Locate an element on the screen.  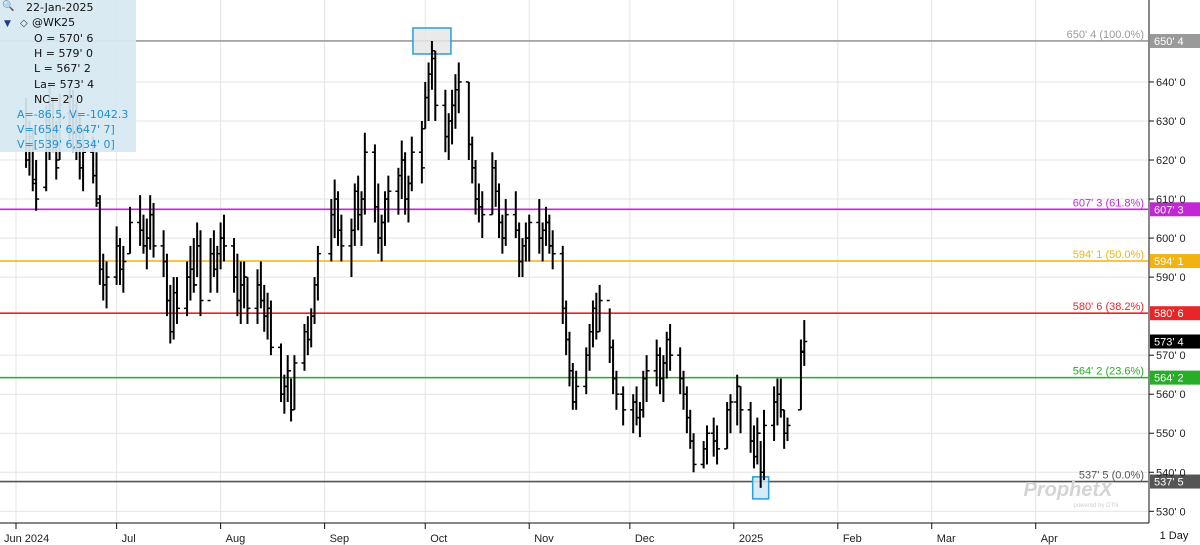
last-price-tag is located at coordinates (1175, 341).